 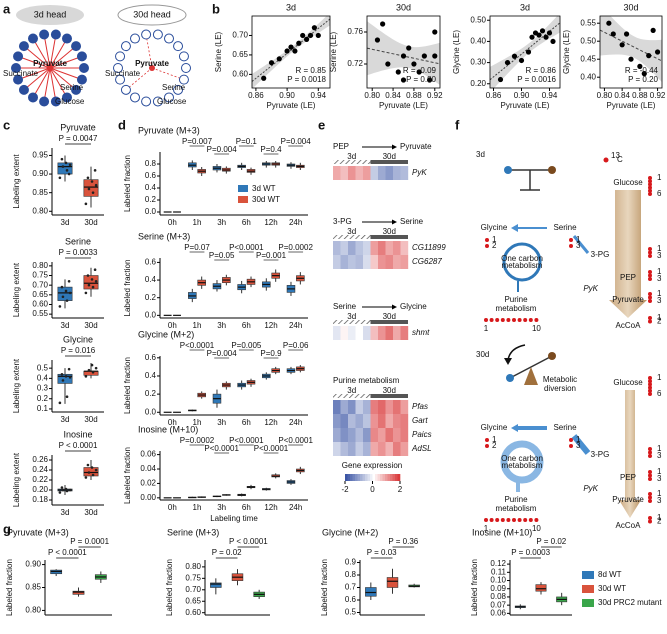 I want to click on x-tick-label: 24h, so click(x=295, y=507).